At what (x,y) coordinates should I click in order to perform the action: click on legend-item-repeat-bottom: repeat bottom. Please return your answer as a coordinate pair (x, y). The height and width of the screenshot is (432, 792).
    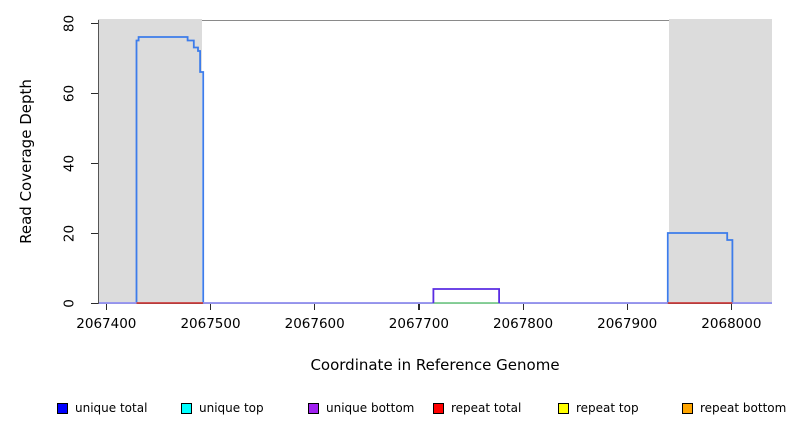
    Looking at the image, I should click on (734, 408).